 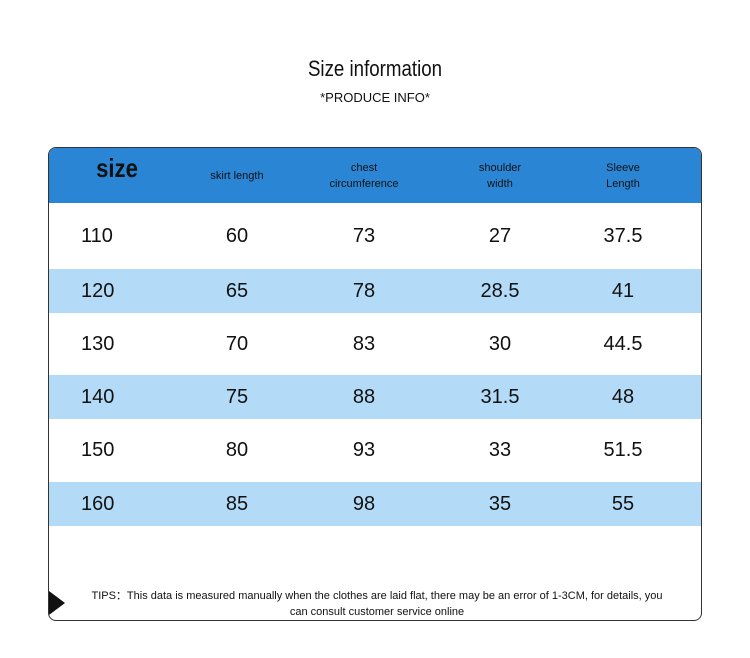 What do you see at coordinates (237, 290) in the screenshot?
I see `table-cell: 65` at bounding box center [237, 290].